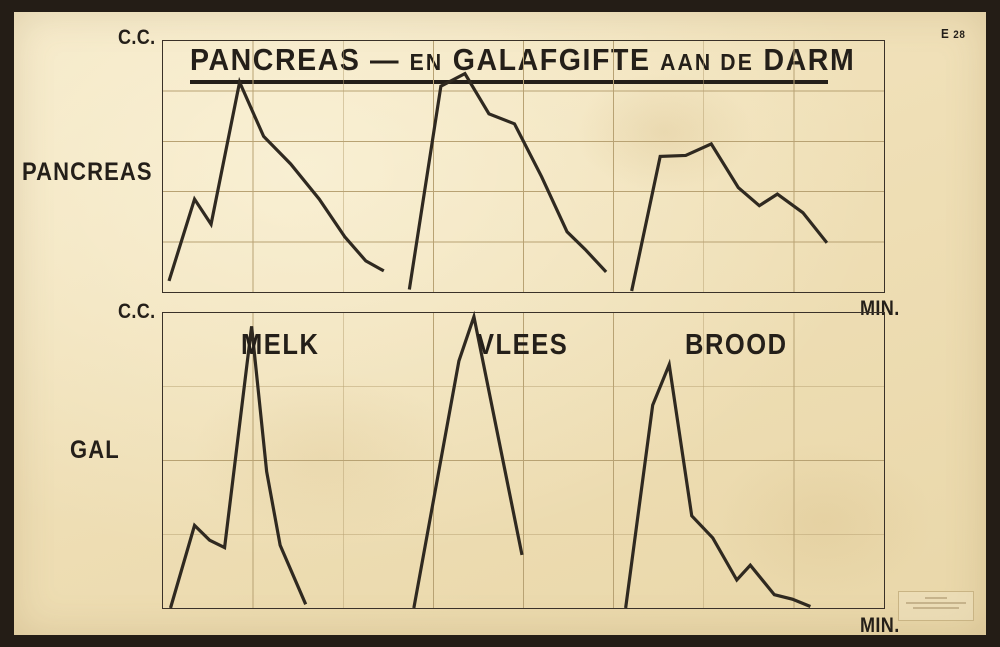 Image resolution: width=1000 pixels, height=647 pixels. I want to click on axis-unit-cc-top: C.C., so click(137, 37).